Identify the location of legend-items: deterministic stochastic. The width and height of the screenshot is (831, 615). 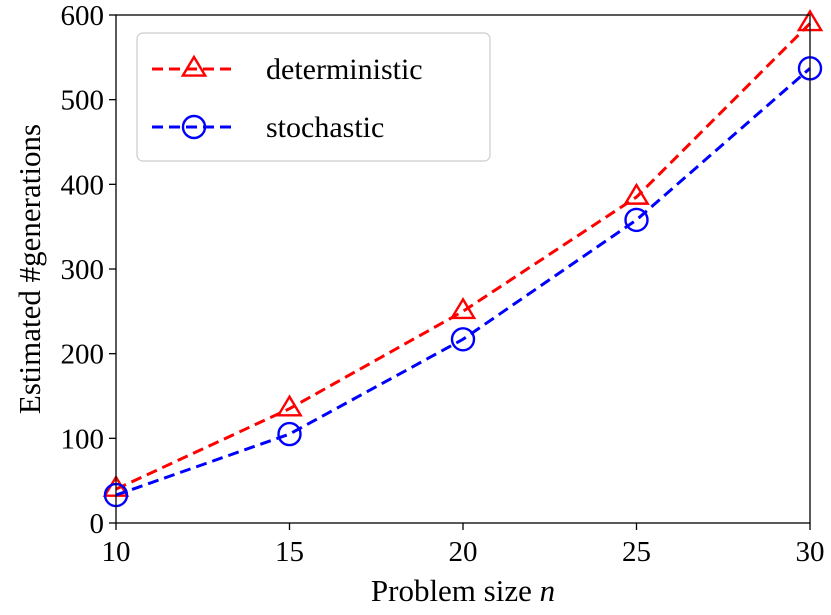
(287, 98).